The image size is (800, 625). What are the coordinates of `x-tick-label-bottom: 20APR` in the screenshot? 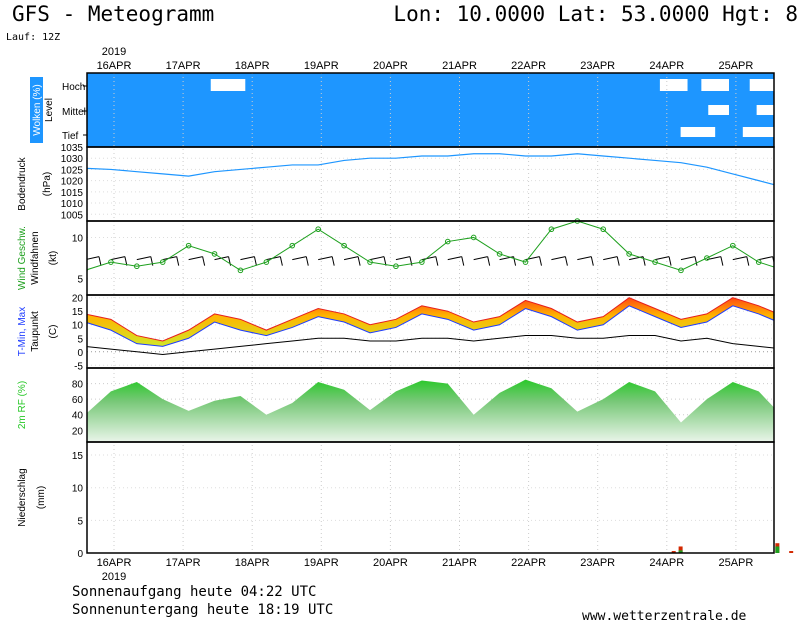 It's located at (390, 563).